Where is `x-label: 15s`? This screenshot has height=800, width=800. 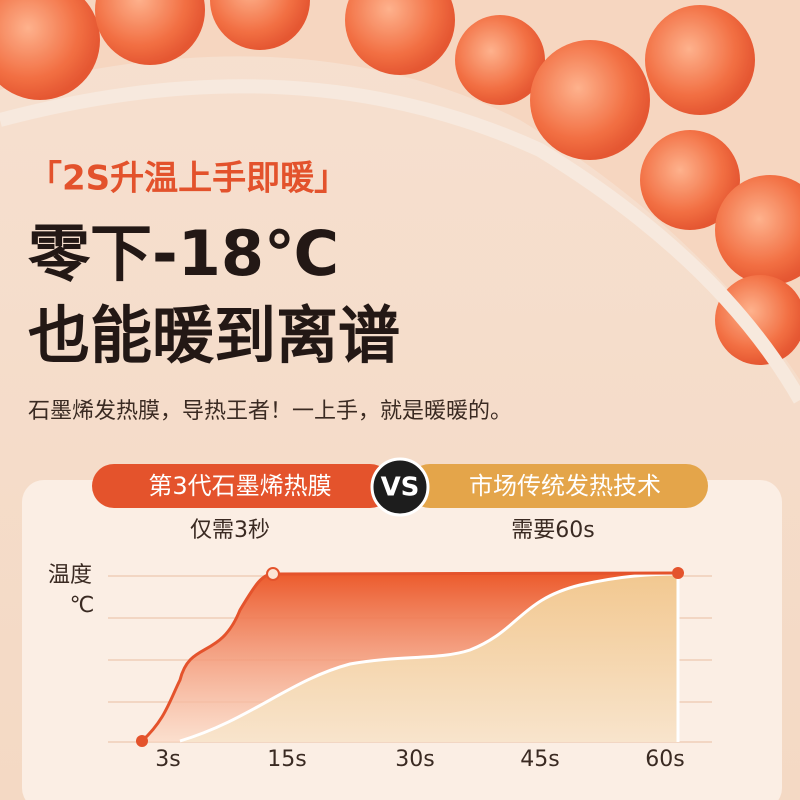
x-label: 15s is located at coordinates (286, 759).